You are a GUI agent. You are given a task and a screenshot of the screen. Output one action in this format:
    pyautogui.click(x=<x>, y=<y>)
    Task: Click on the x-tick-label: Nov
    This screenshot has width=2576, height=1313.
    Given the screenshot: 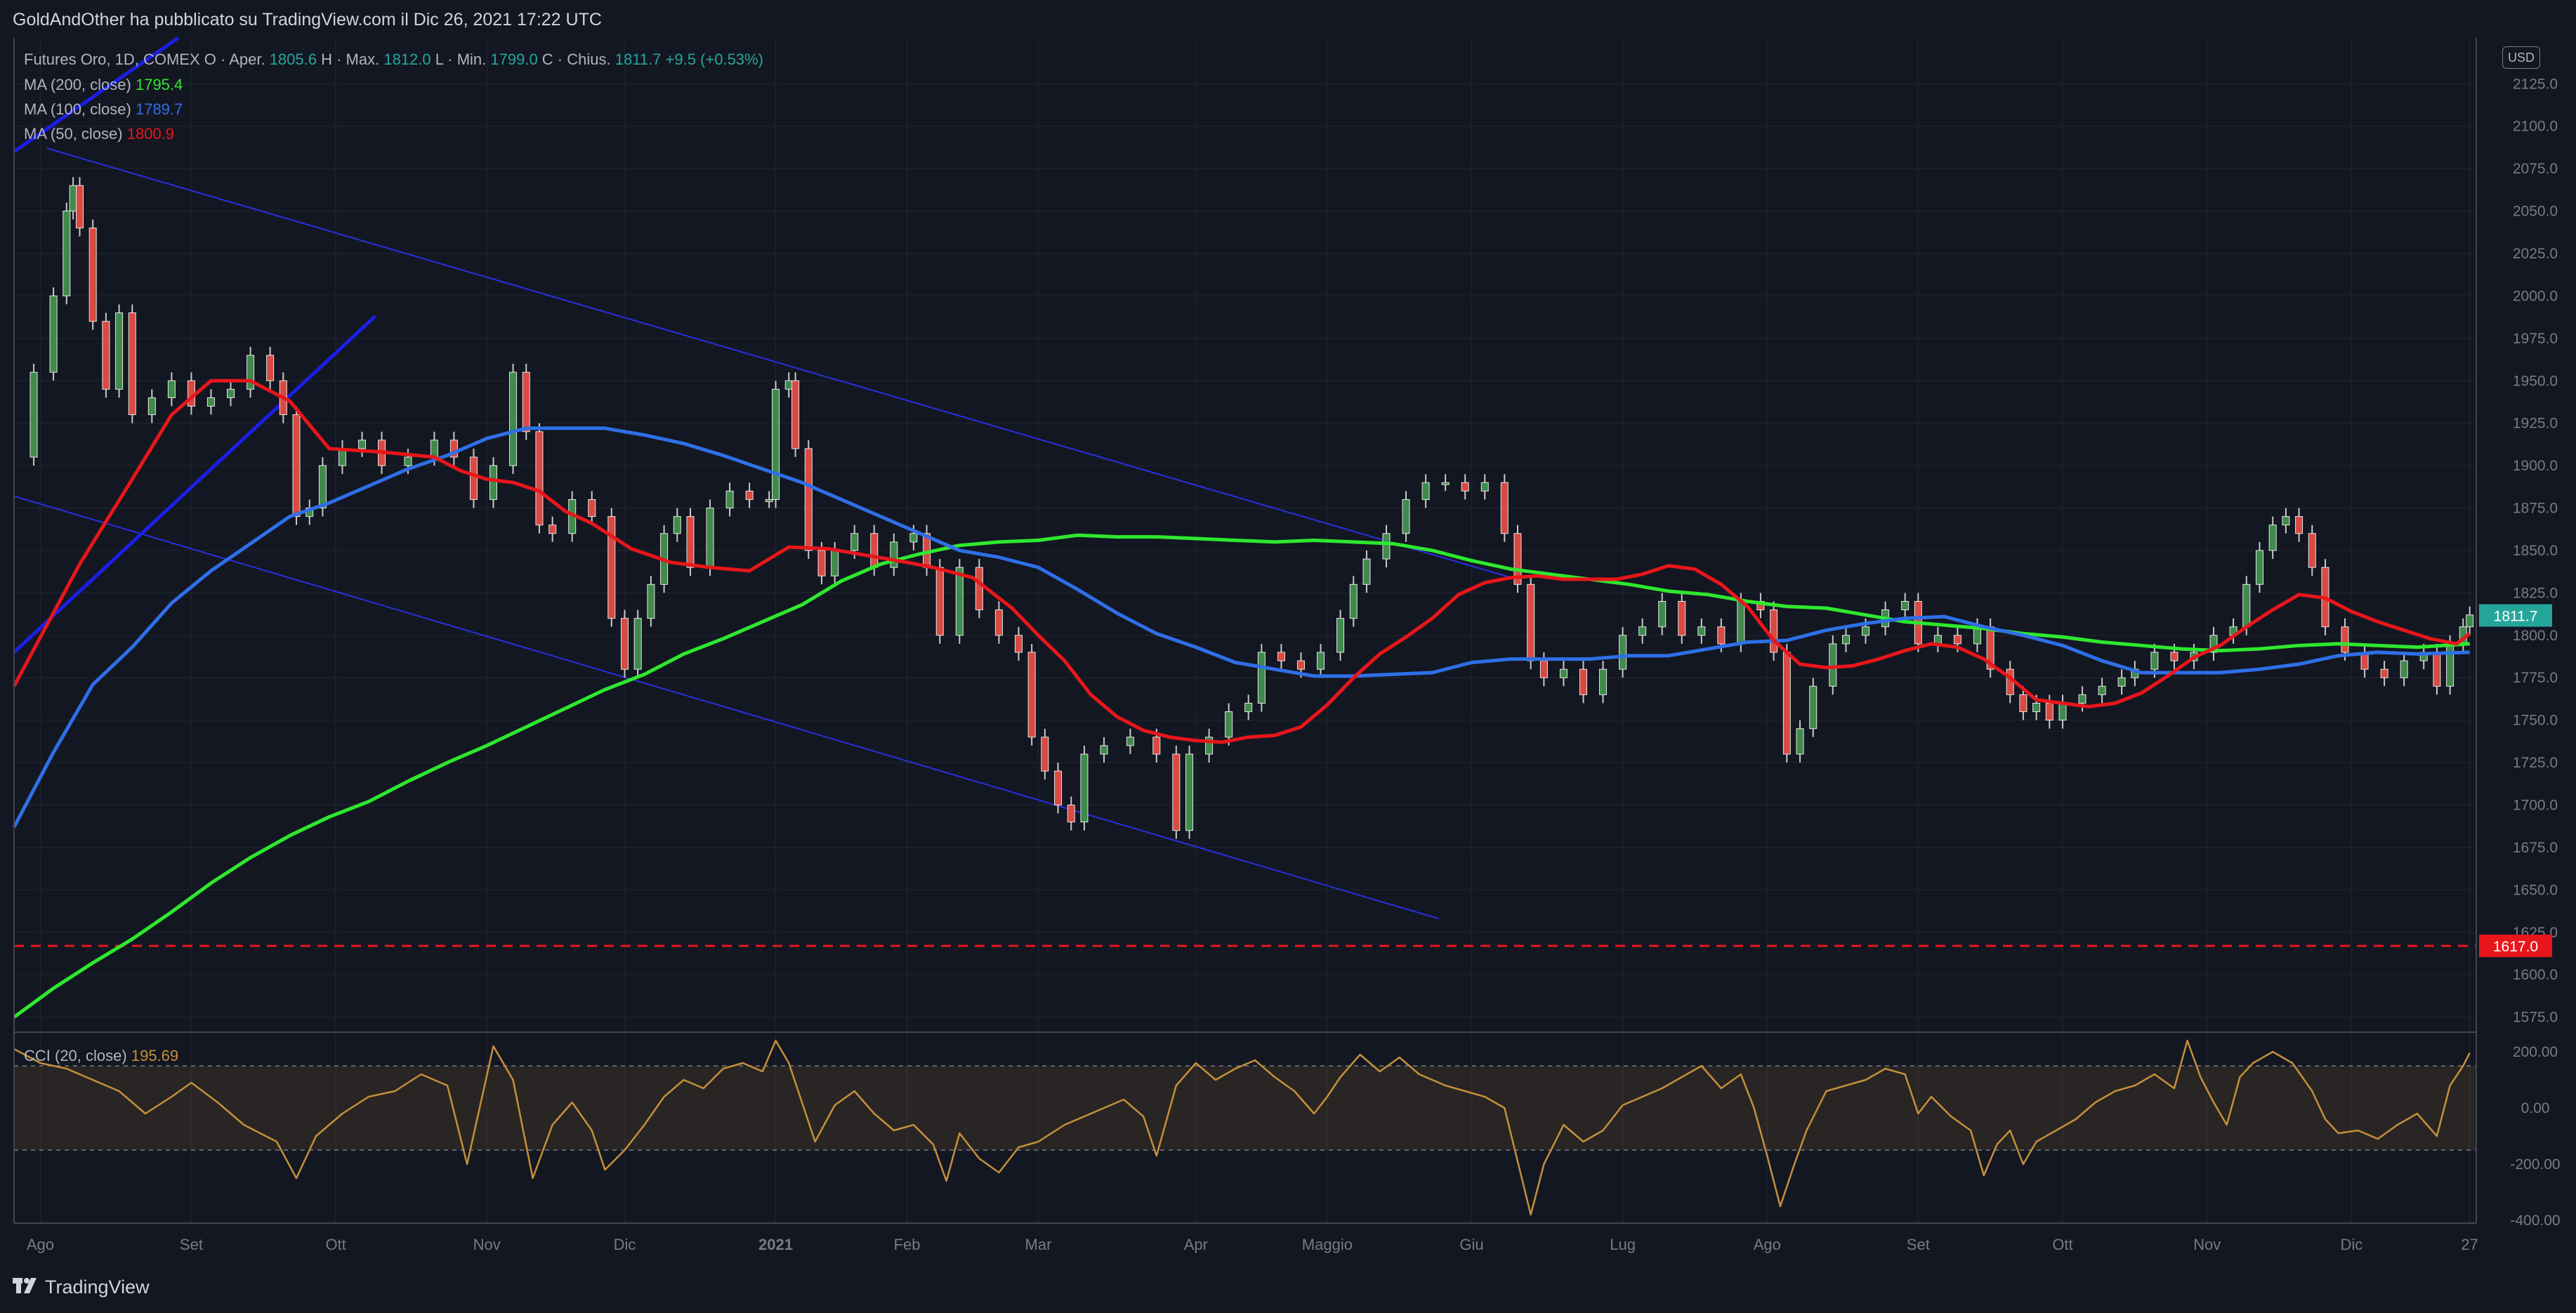 What is the action you would take?
    pyautogui.click(x=487, y=1244)
    